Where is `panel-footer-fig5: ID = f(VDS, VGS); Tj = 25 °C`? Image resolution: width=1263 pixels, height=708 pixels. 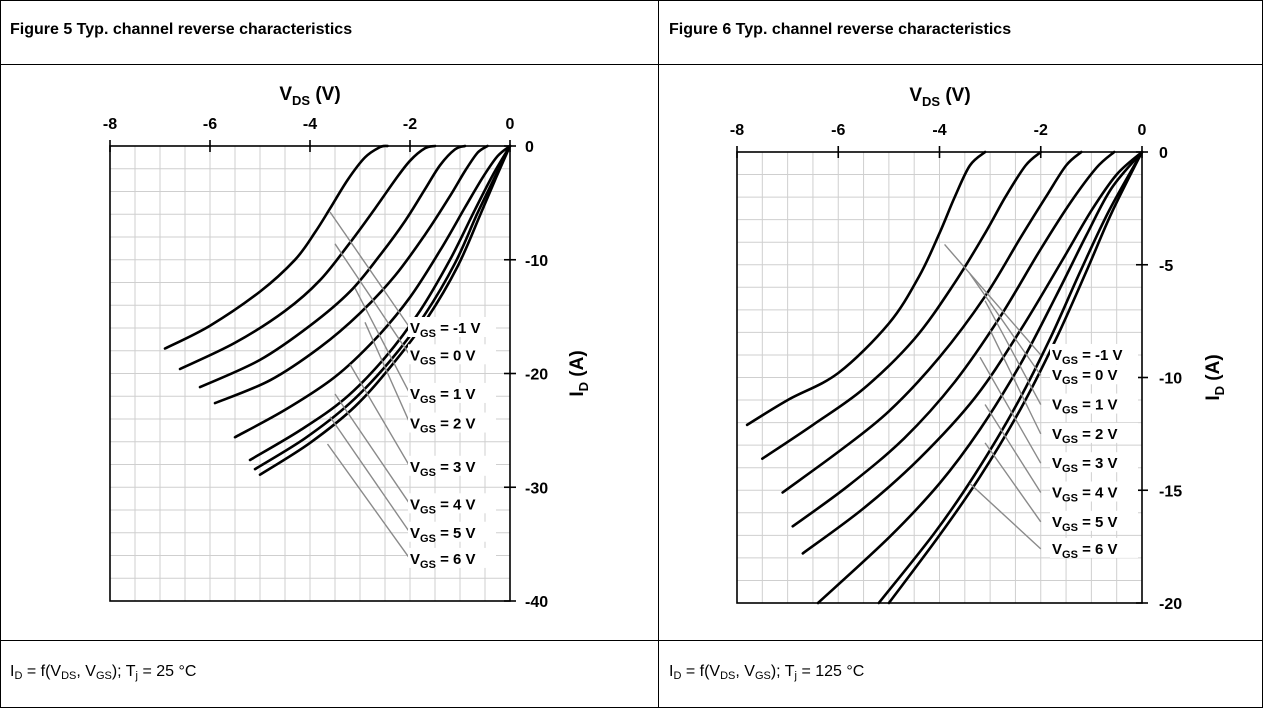
panel-footer-fig5: ID = f(VDS, VGS); Tj = 25 °C is located at coordinates (103, 672).